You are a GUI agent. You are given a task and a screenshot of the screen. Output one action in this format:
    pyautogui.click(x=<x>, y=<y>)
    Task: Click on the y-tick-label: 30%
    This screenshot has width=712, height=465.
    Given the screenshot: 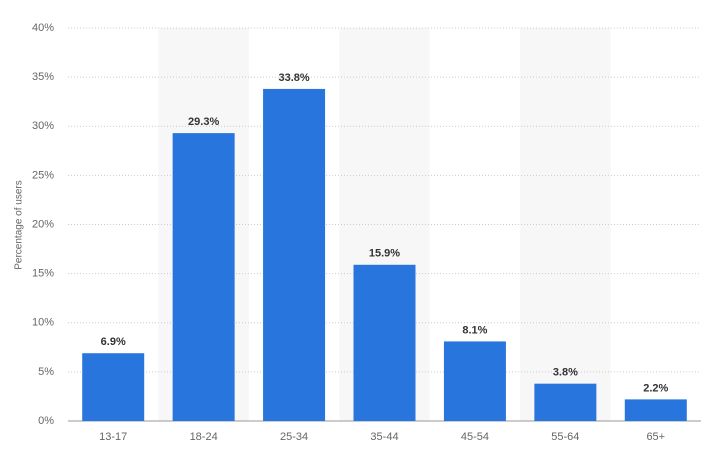 What is the action you would take?
    pyautogui.click(x=43, y=126)
    